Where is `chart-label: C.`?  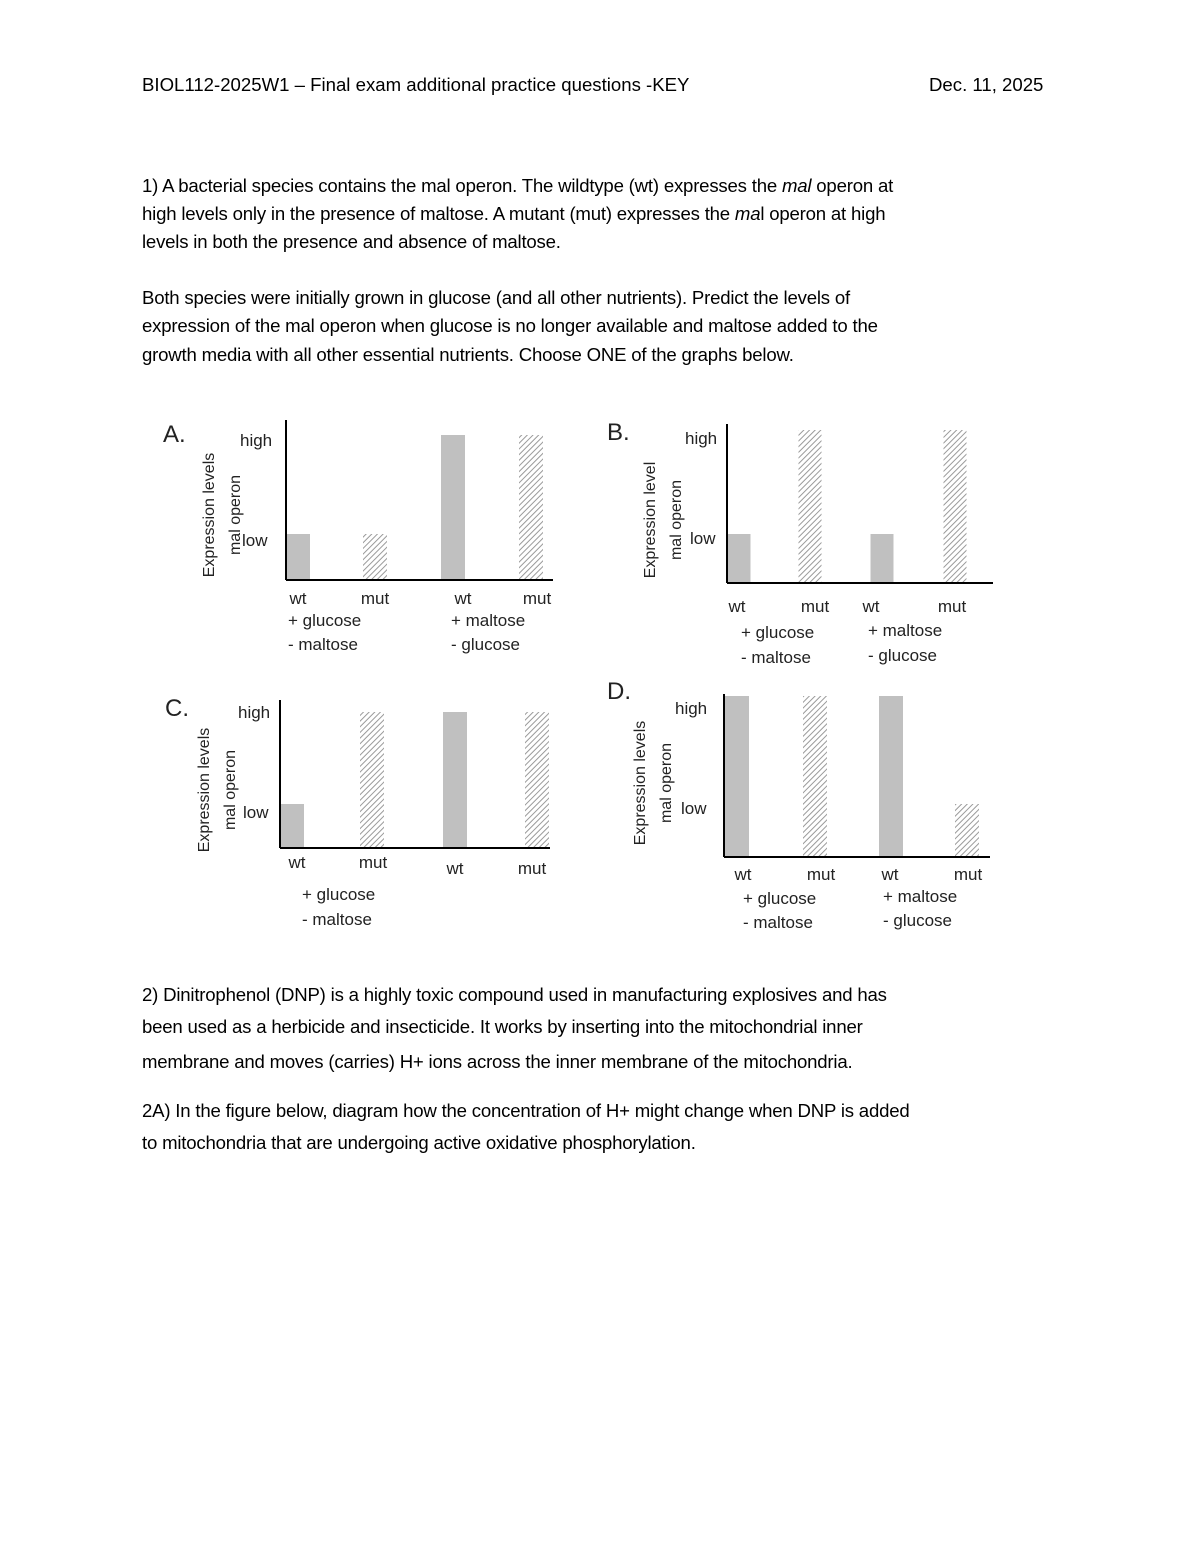 chart-label: C. is located at coordinates (177, 708).